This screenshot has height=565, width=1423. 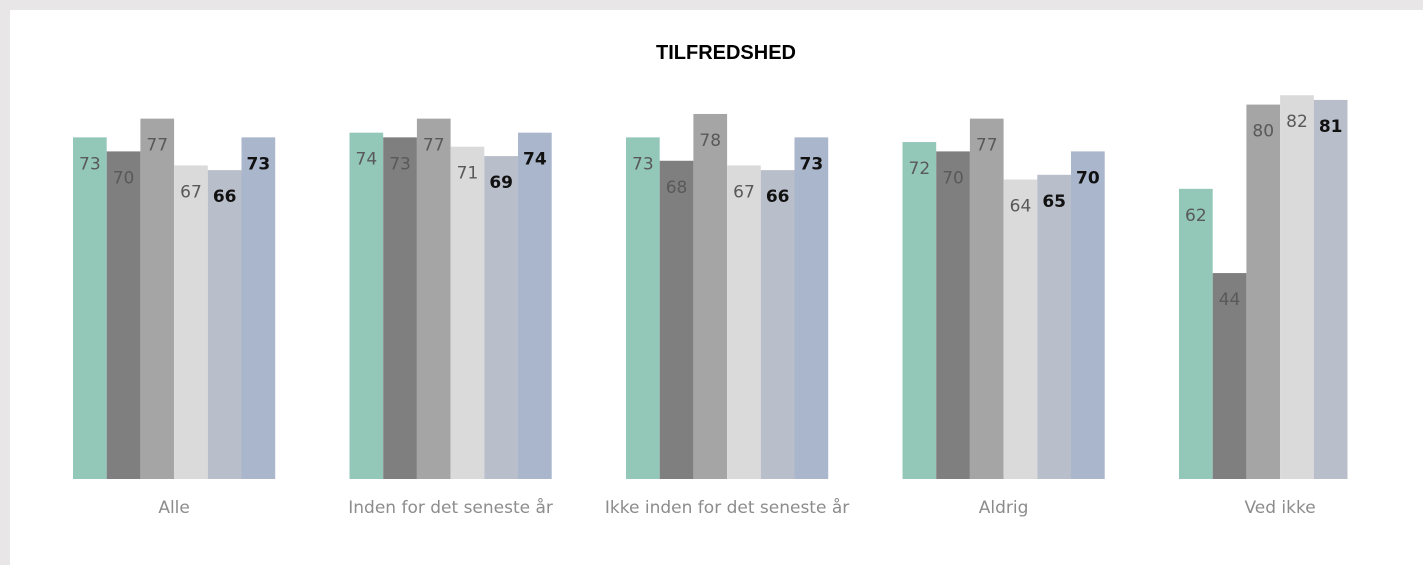 What do you see at coordinates (727, 508) in the screenshot?
I see `x-tick-label: Ikke inden for det seneste år` at bounding box center [727, 508].